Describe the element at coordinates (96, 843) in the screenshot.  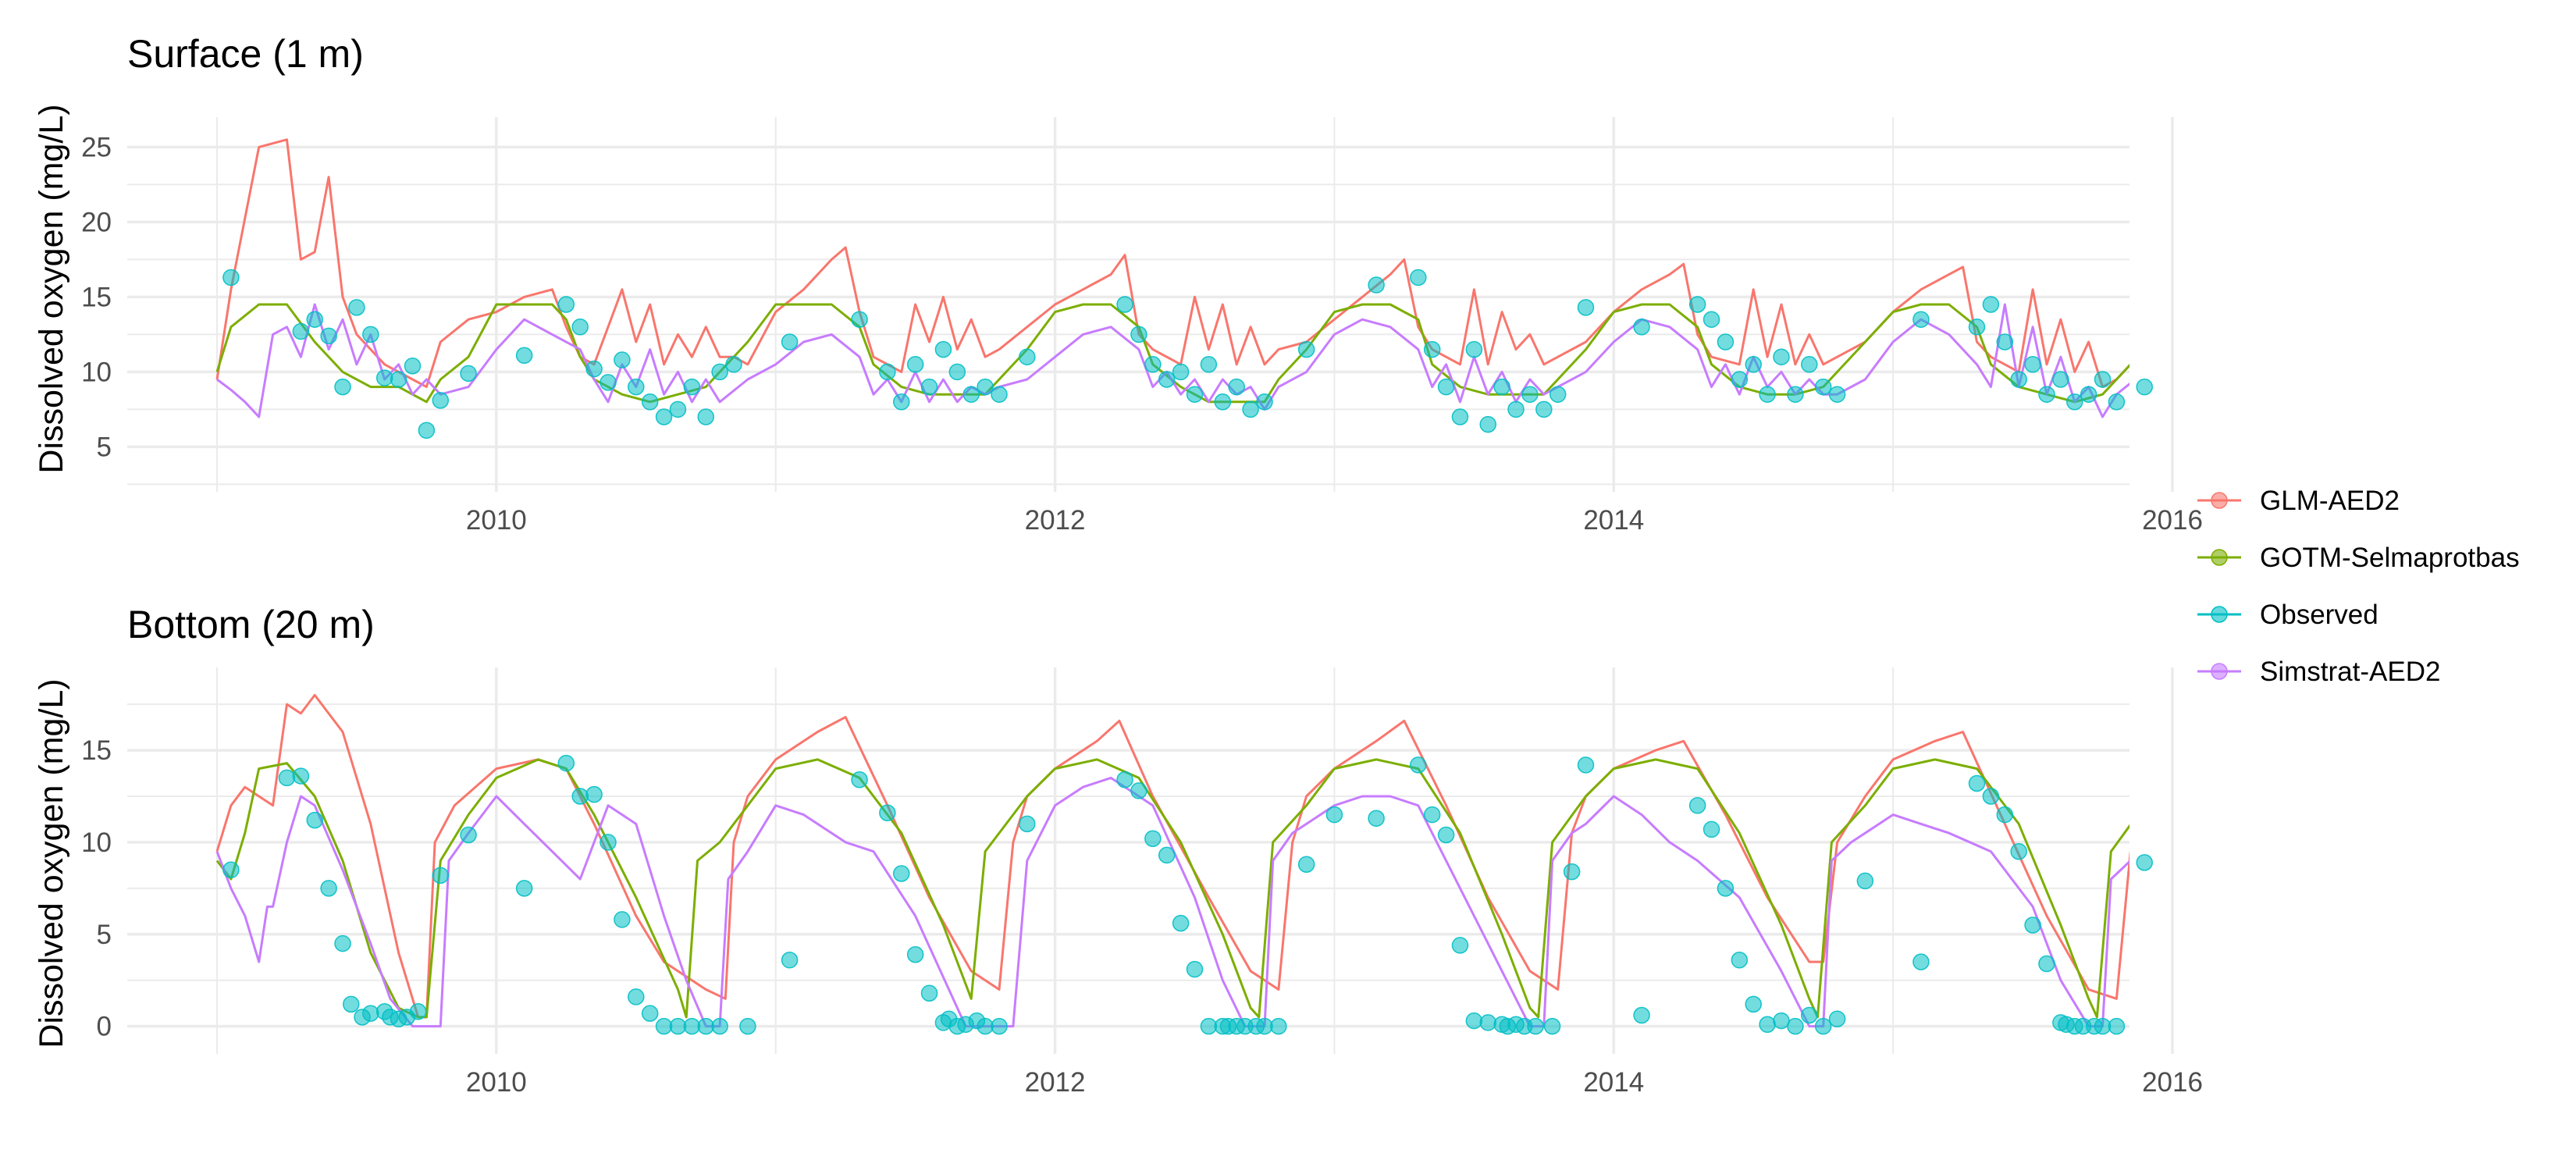
I see `bottom-y-tick-label: 10` at that location.